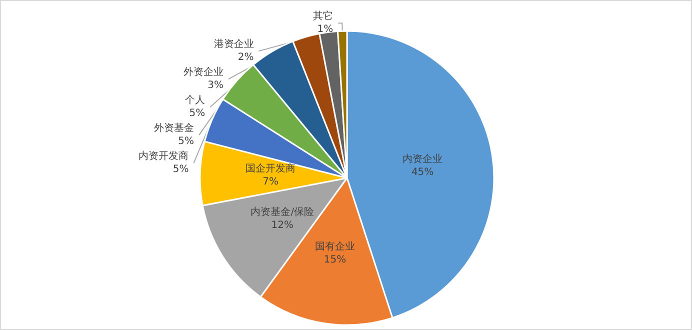 The width and height of the screenshot is (692, 330). Describe the element at coordinates (195, 100) in the screenshot. I see `slice-label: 个人` at that location.